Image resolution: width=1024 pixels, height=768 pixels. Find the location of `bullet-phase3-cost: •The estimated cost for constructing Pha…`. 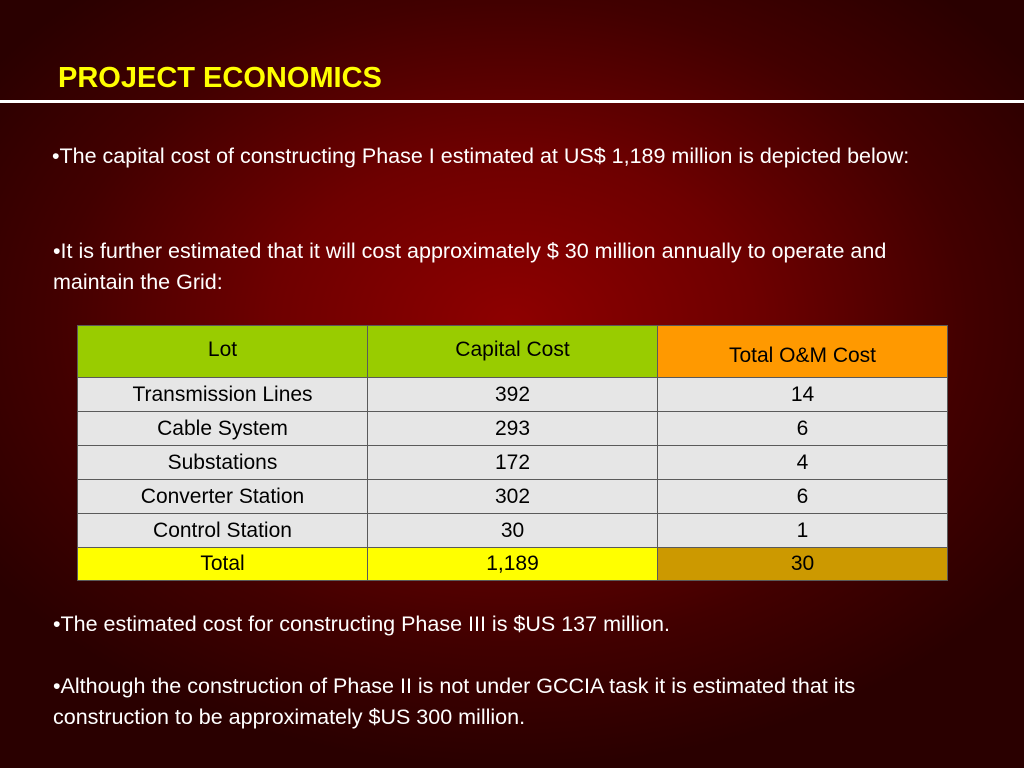

bullet-phase3-cost: •The estimated cost for constructing Pha… is located at coordinates (361, 624).